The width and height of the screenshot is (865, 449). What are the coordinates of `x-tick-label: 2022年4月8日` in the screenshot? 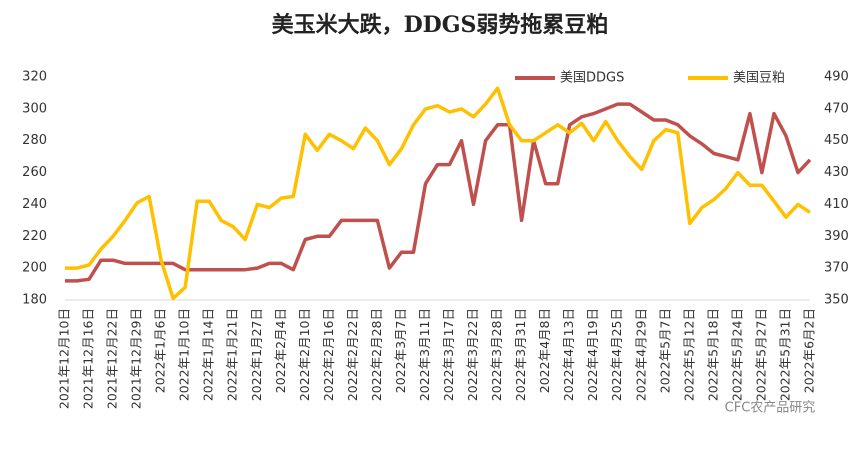 It's located at (544, 350).